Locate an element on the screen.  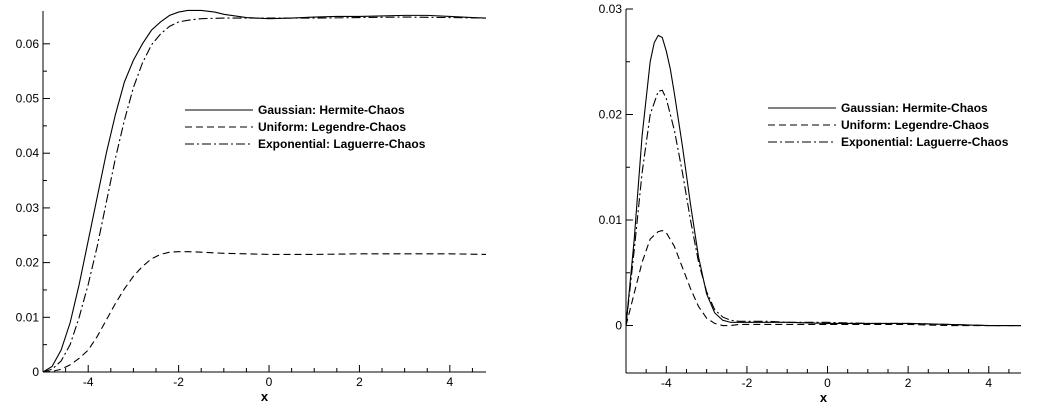
y-tick-label: 0.06 is located at coordinates (28, 44).